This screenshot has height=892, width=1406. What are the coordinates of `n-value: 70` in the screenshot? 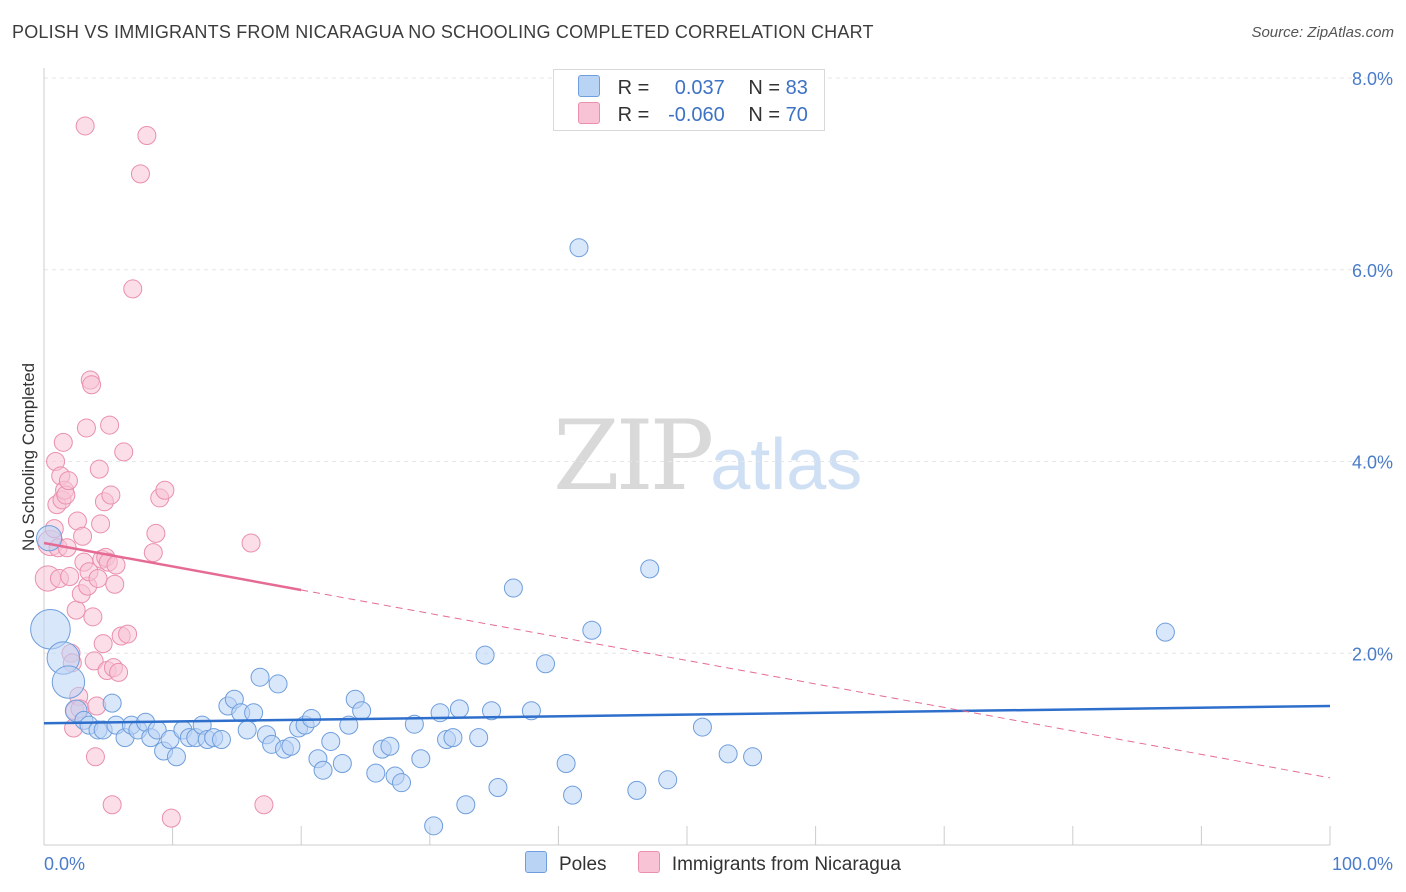 It's located at (796, 115).